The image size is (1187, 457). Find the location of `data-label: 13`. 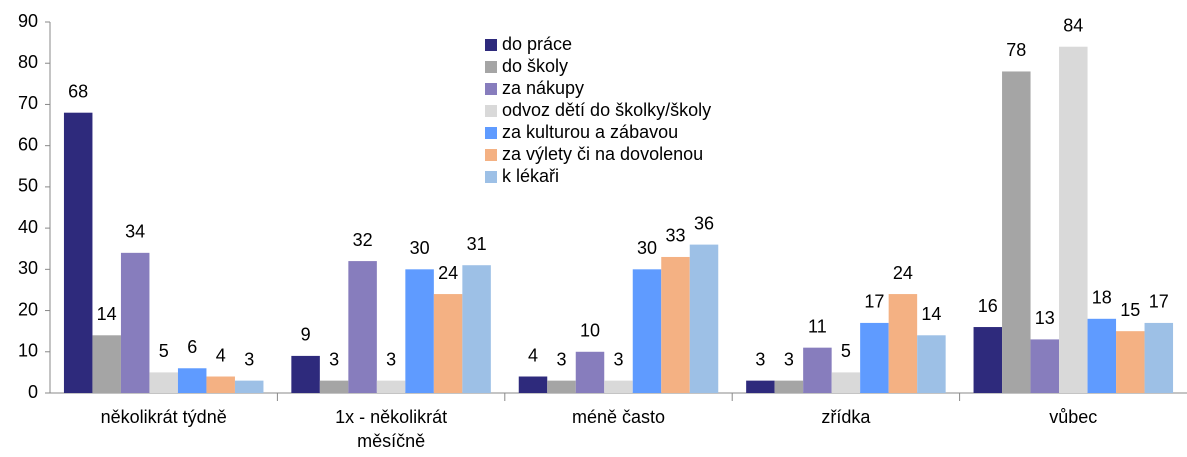

data-label: 13 is located at coordinates (1045, 318).